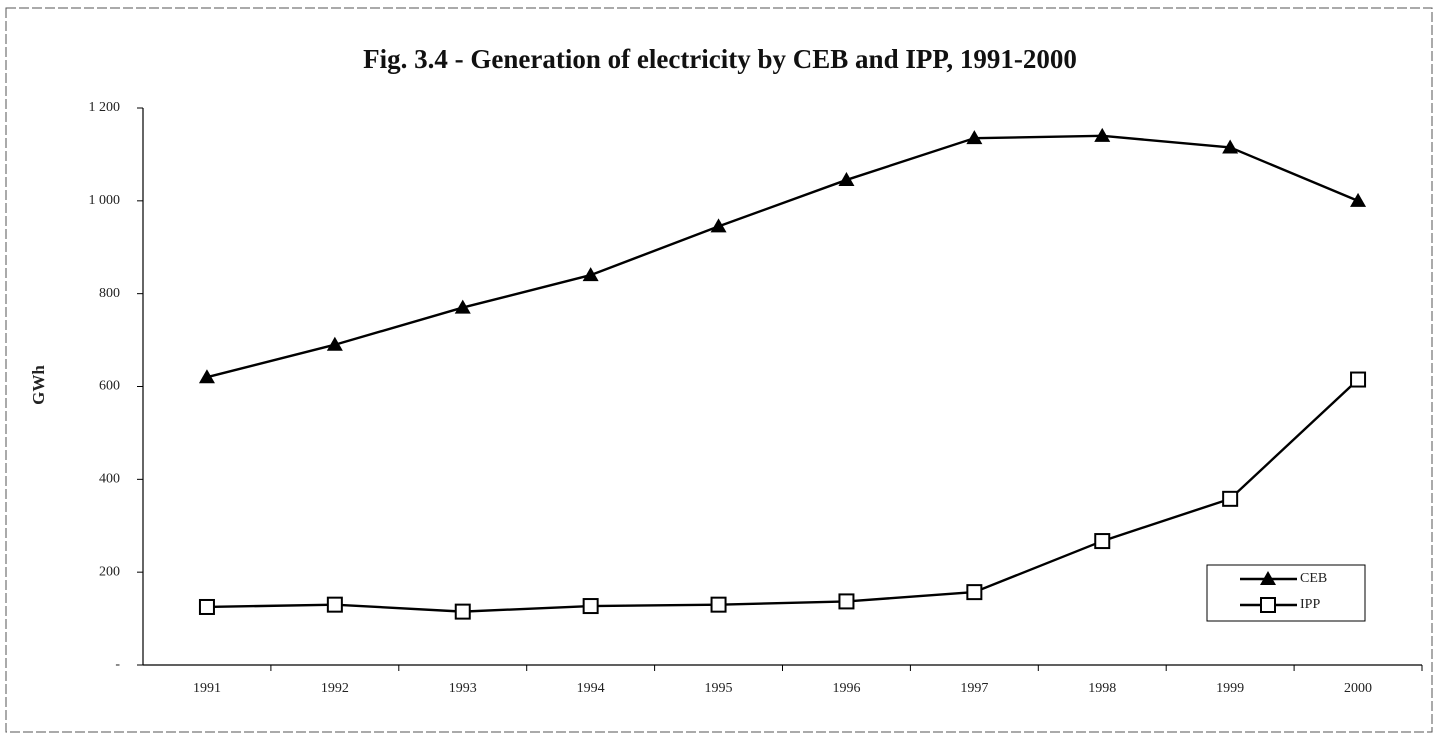 This screenshot has width=1439, height=742. I want to click on y-tick-label: 400, so click(109, 479).